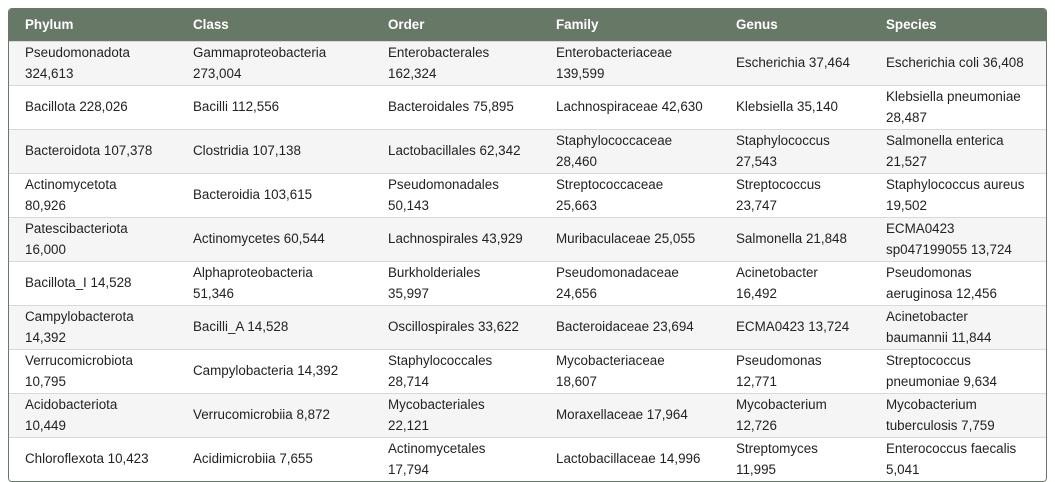 Image resolution: width=1055 pixels, height=482 pixels. Describe the element at coordinates (795, 326) in the screenshot. I see `cell-genus: ECMA0423 13,724` at that location.